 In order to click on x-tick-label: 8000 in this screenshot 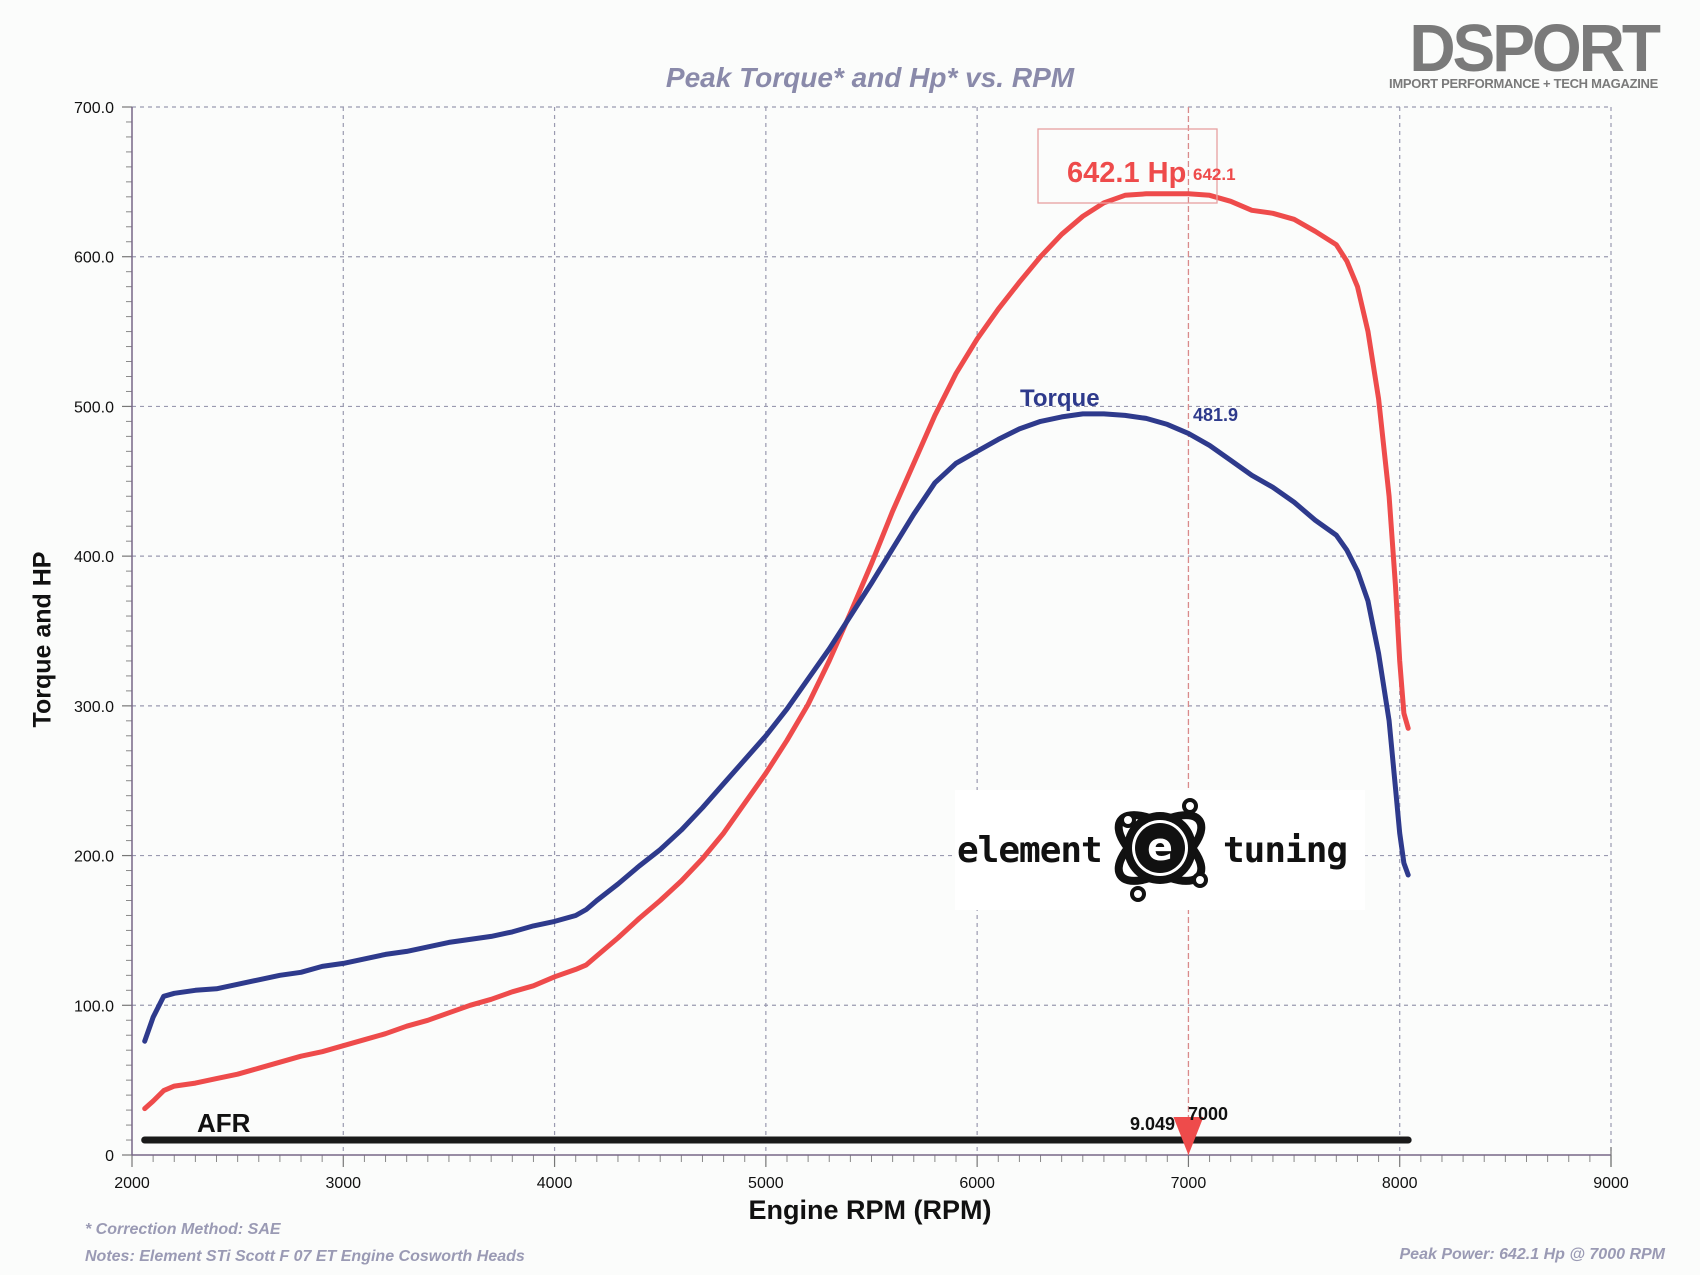, I will do `click(1400, 1183)`.